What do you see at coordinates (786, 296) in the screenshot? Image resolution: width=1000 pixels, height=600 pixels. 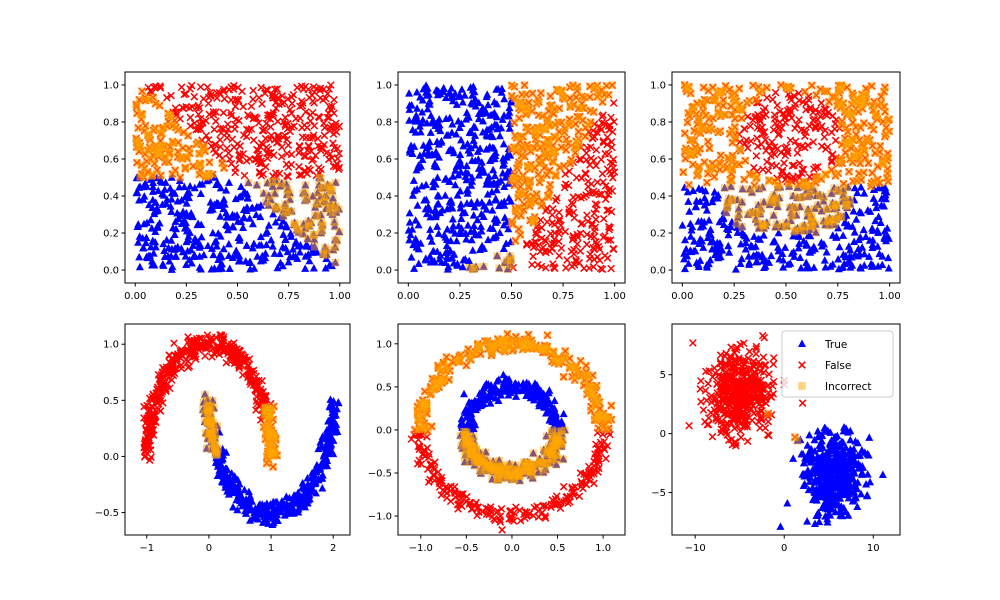 I see `x-tick-label: 0.50` at bounding box center [786, 296].